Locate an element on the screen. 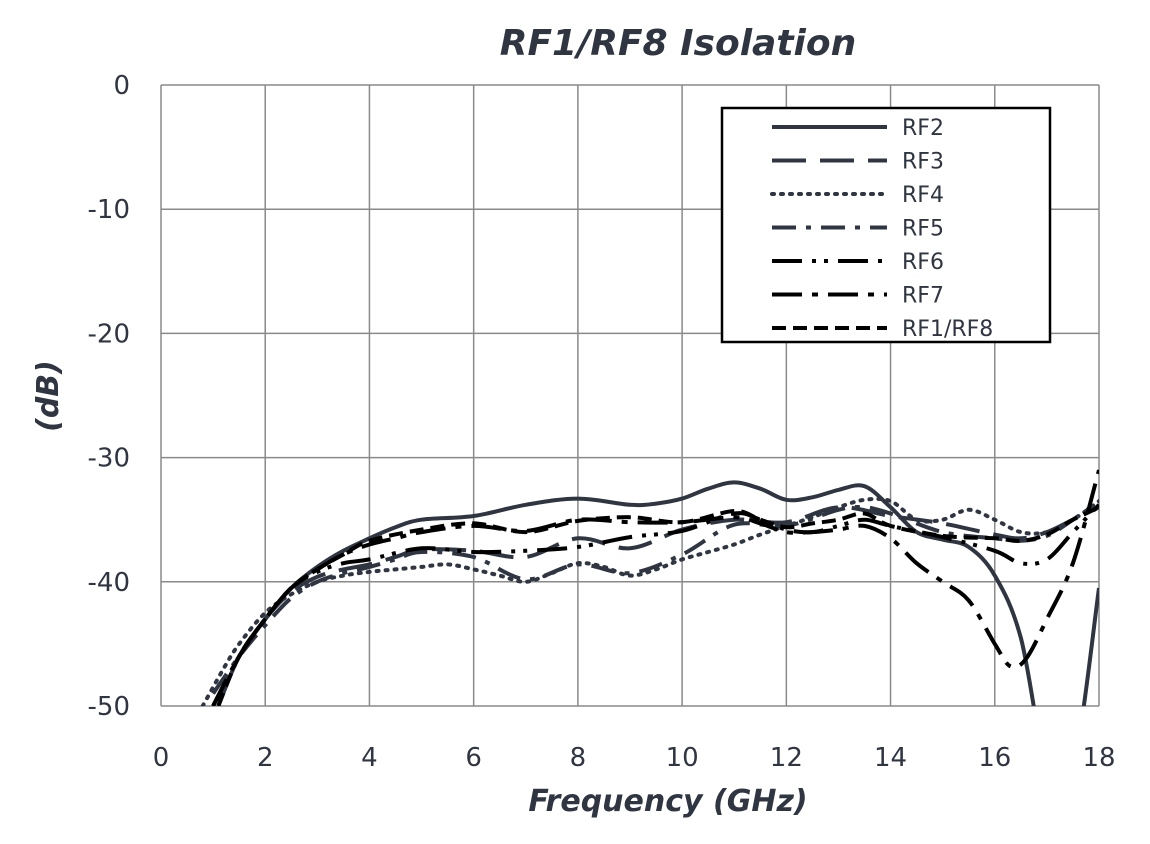 The height and width of the screenshot is (844, 1150). legend: RF2 RF3 RF4 RF5 RF6 RF7 RF1/RF8 is located at coordinates (886, 225).